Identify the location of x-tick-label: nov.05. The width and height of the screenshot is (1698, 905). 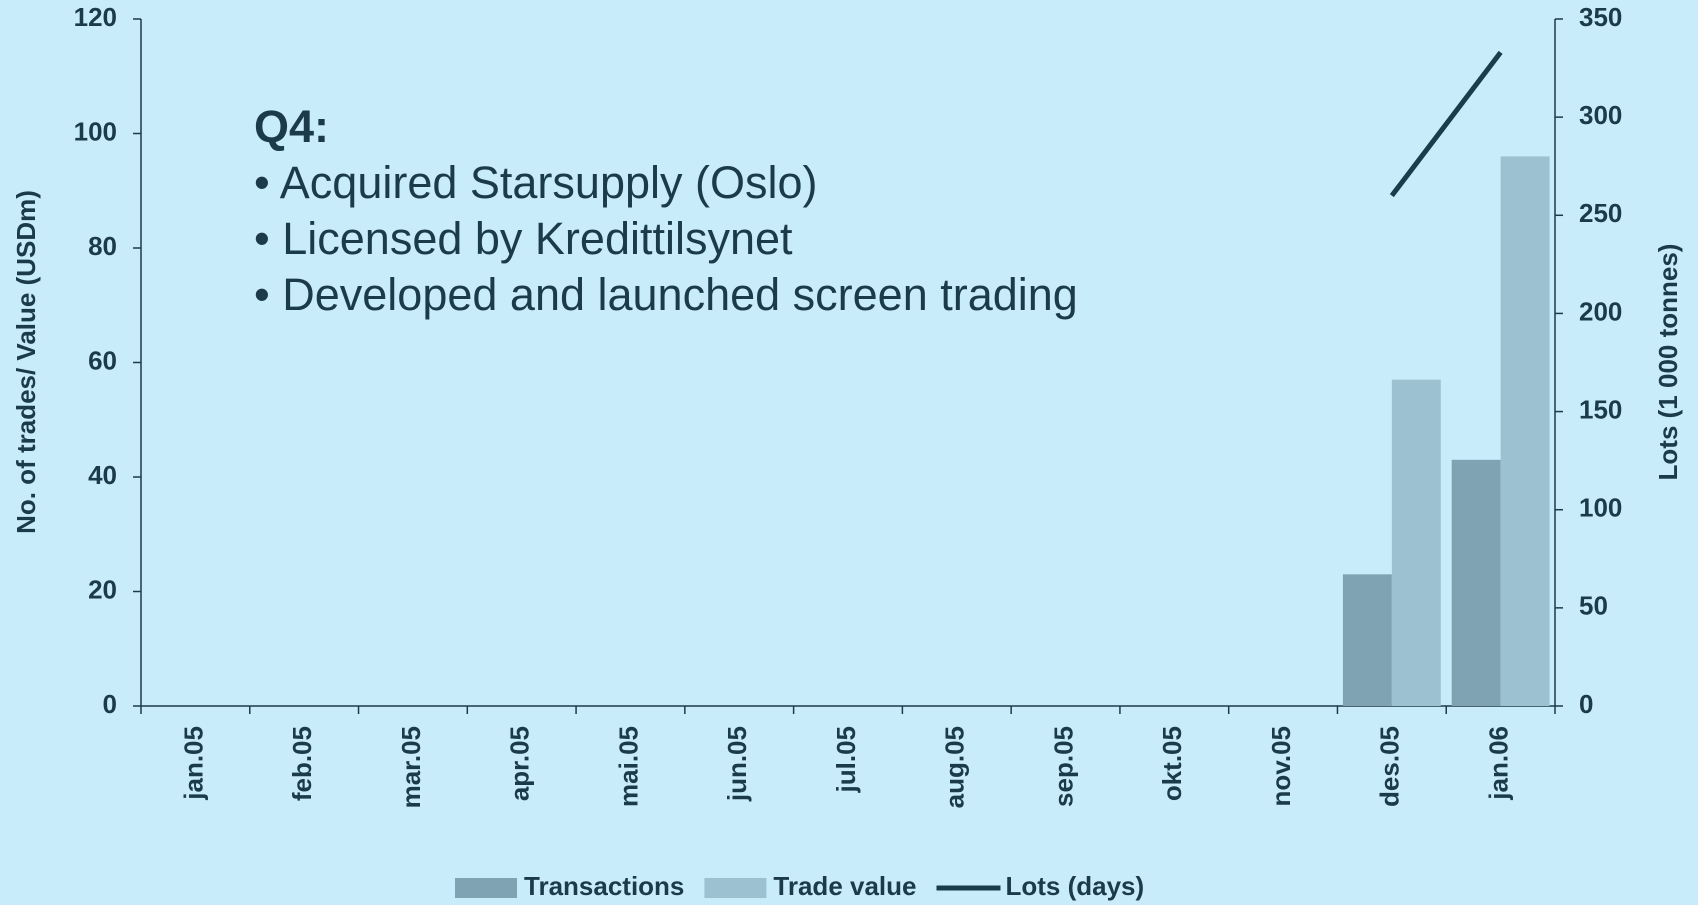
(1281, 766).